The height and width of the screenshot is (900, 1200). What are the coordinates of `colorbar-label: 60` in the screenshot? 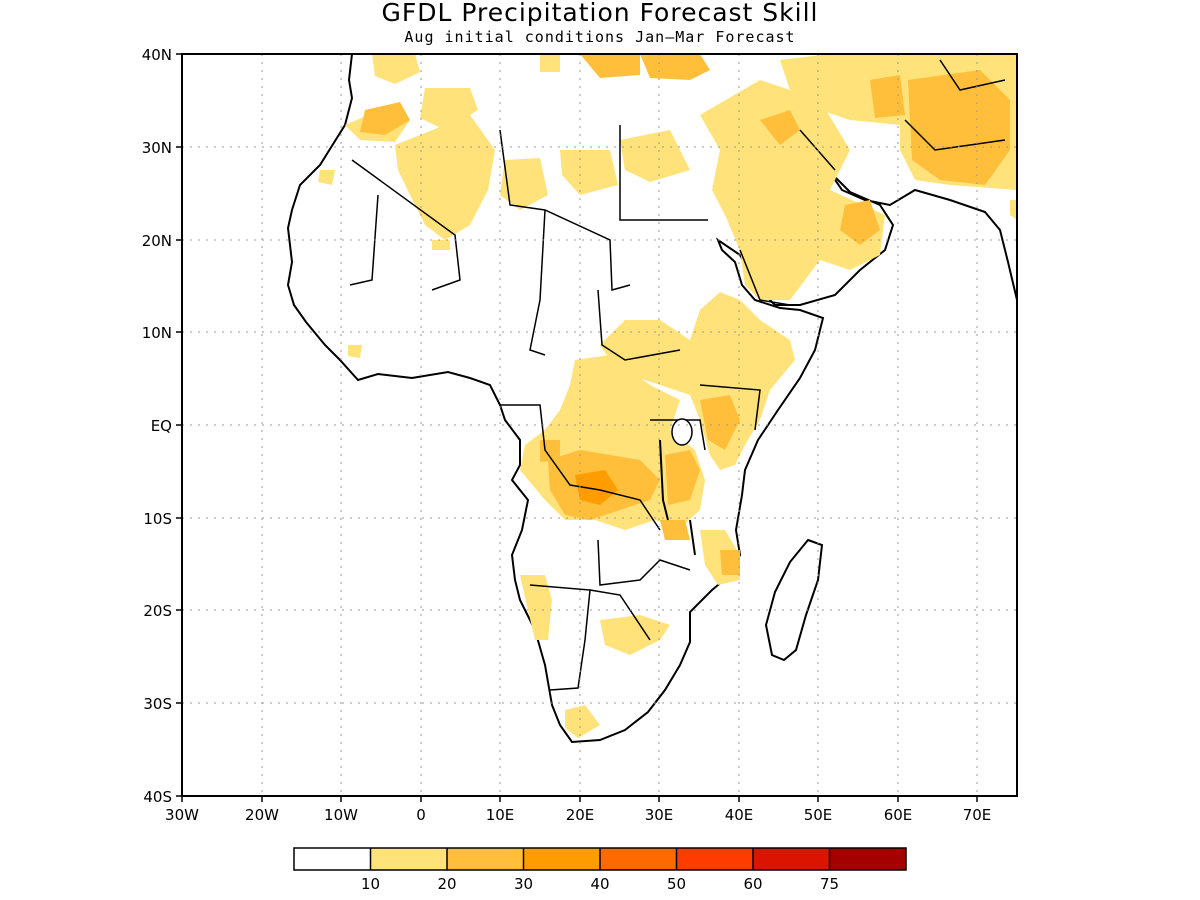 It's located at (752, 884).